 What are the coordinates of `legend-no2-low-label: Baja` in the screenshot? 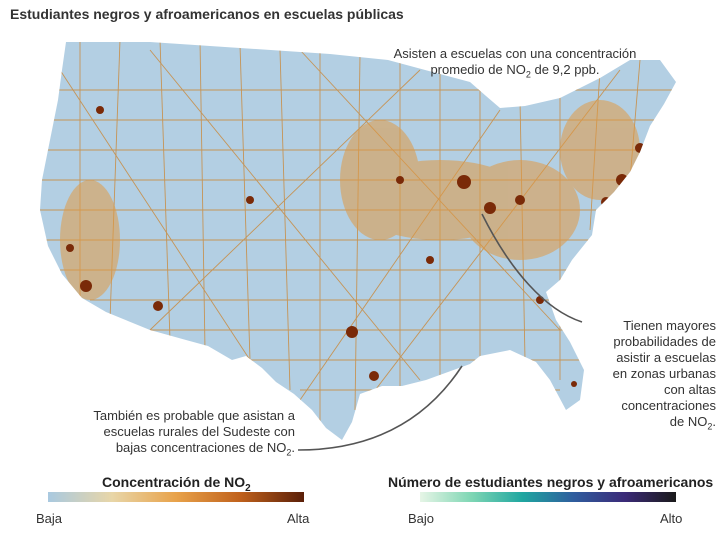 It's located at (49, 518).